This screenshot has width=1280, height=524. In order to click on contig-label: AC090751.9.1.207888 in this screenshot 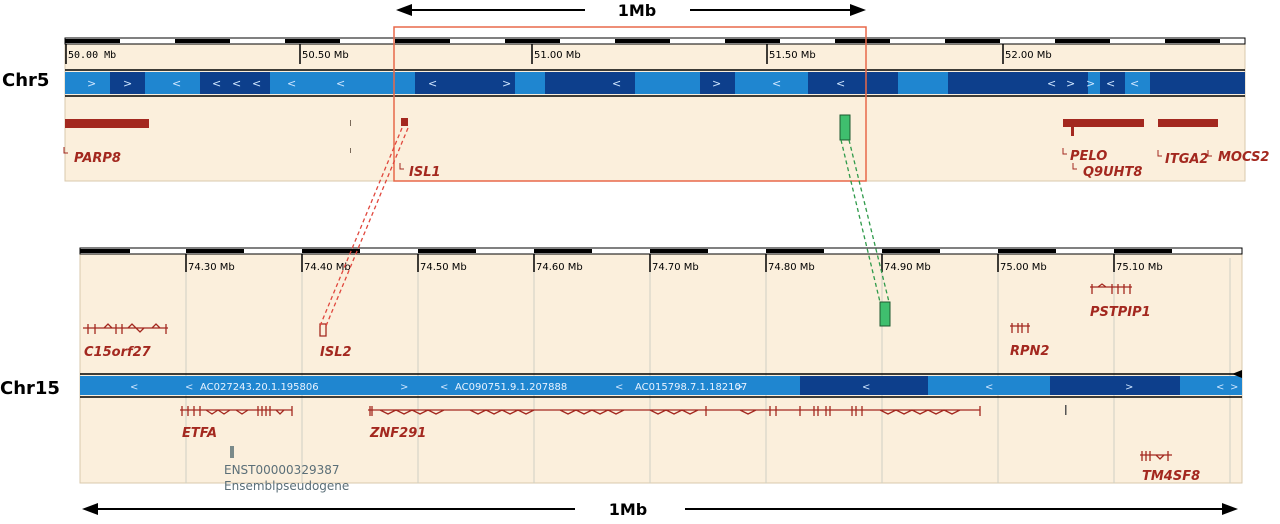, I will do `click(511, 387)`.